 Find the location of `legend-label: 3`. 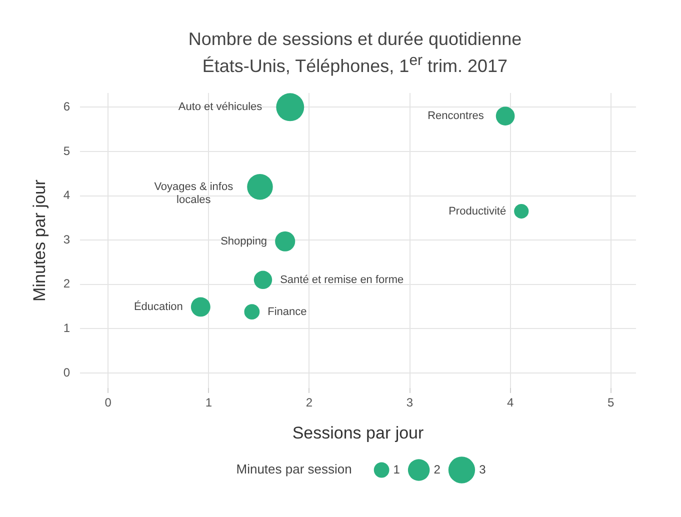

legend-label: 3 is located at coordinates (482, 469).